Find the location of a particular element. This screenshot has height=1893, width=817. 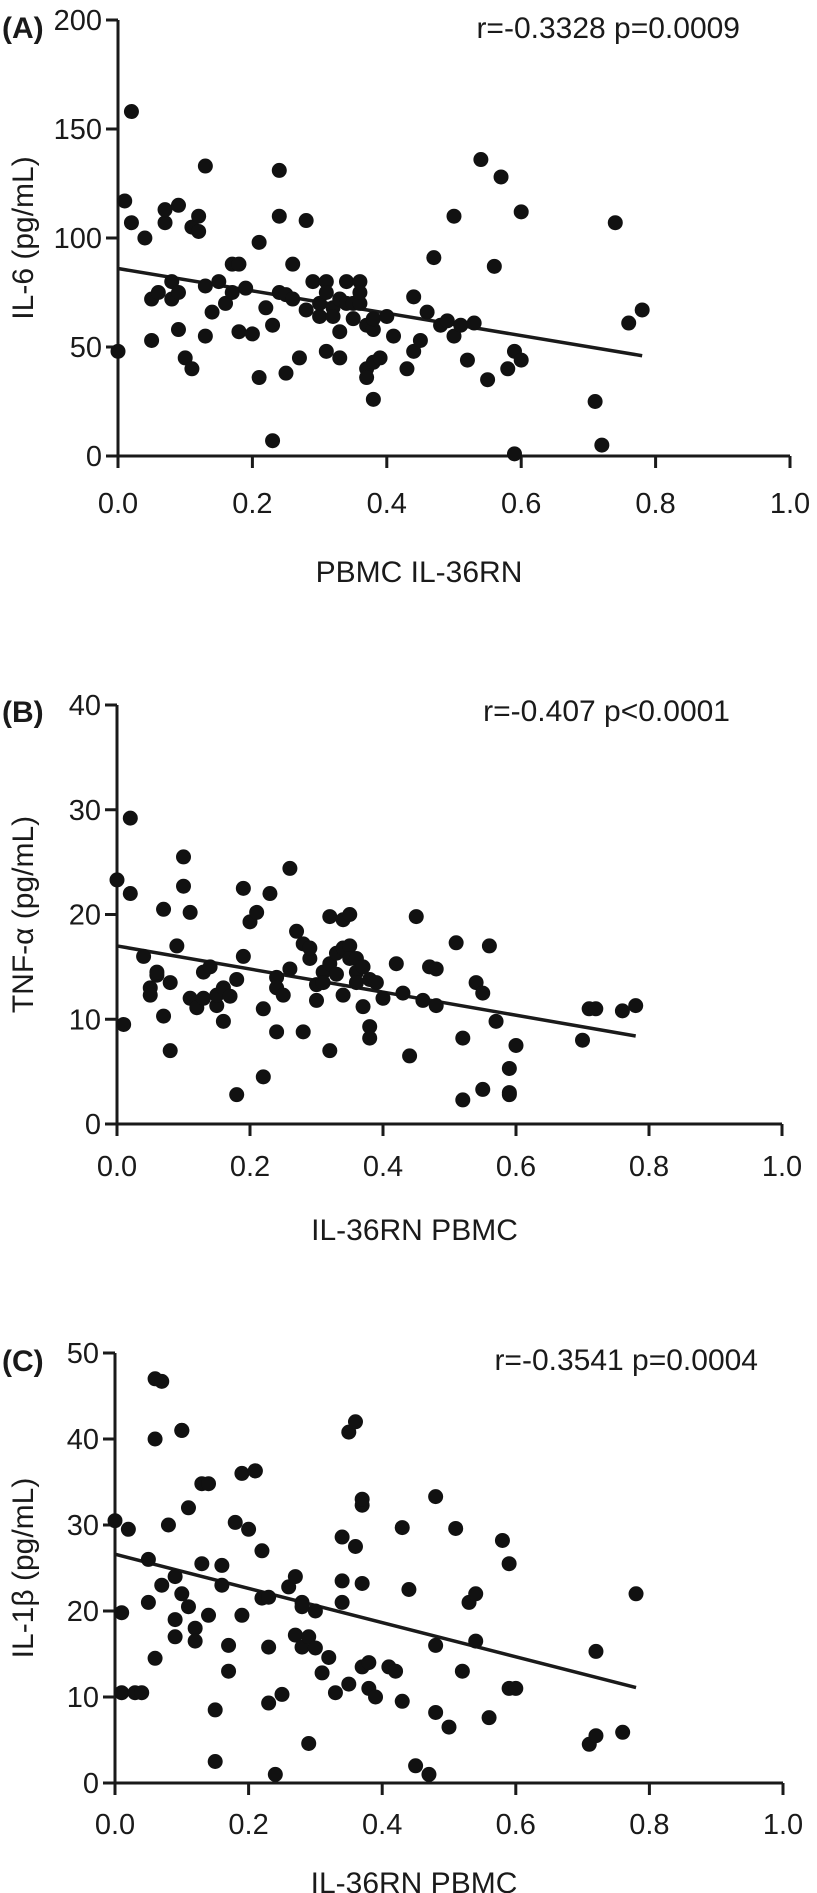

x-tick-label: 0.4 is located at coordinates (383, 1167).